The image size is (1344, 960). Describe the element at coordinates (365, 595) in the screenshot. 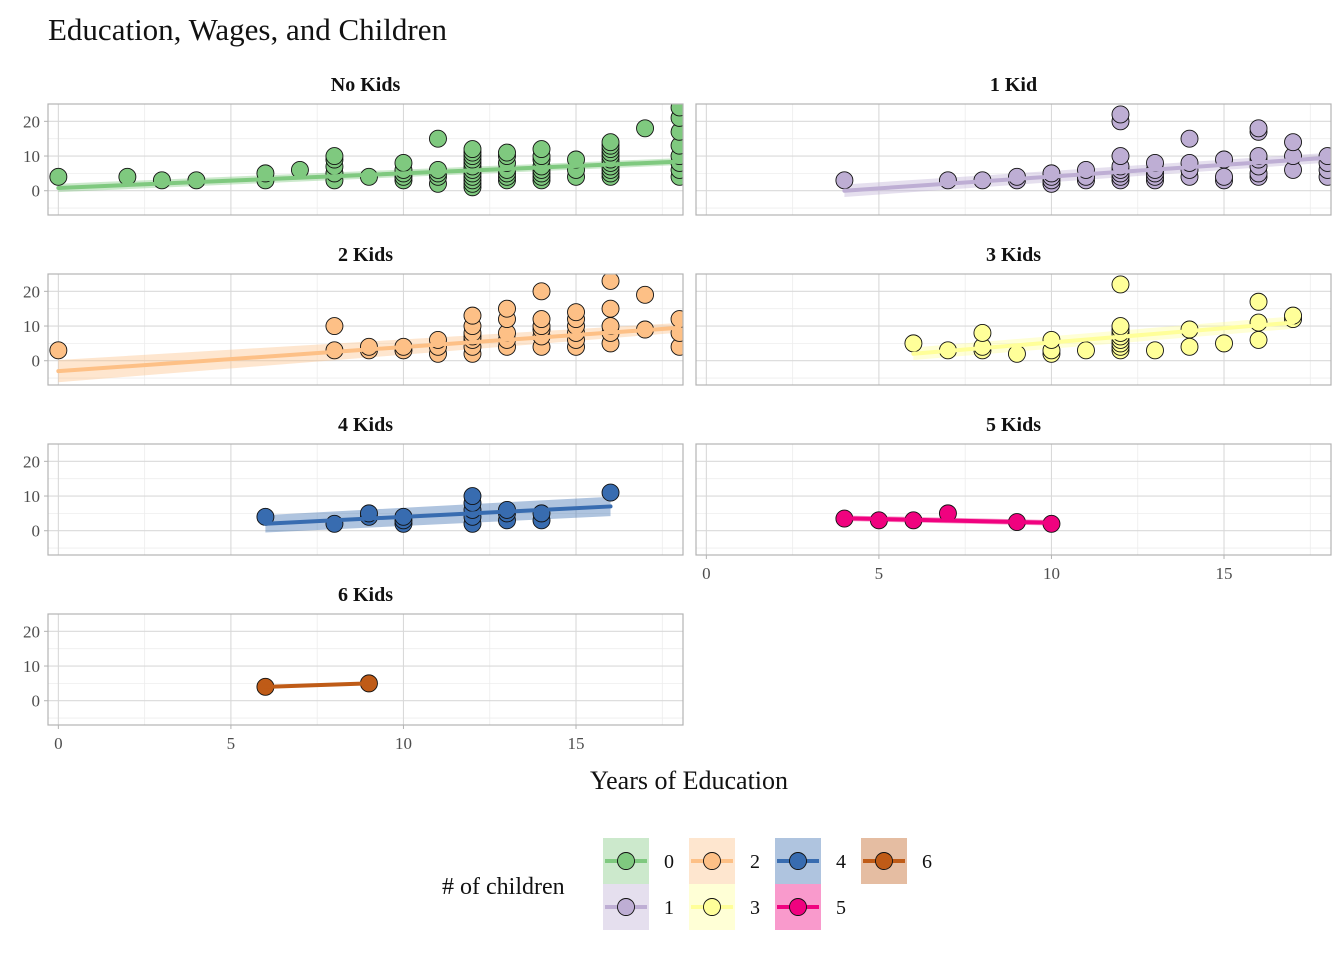

I see `panel-title: 6 Kids` at that location.